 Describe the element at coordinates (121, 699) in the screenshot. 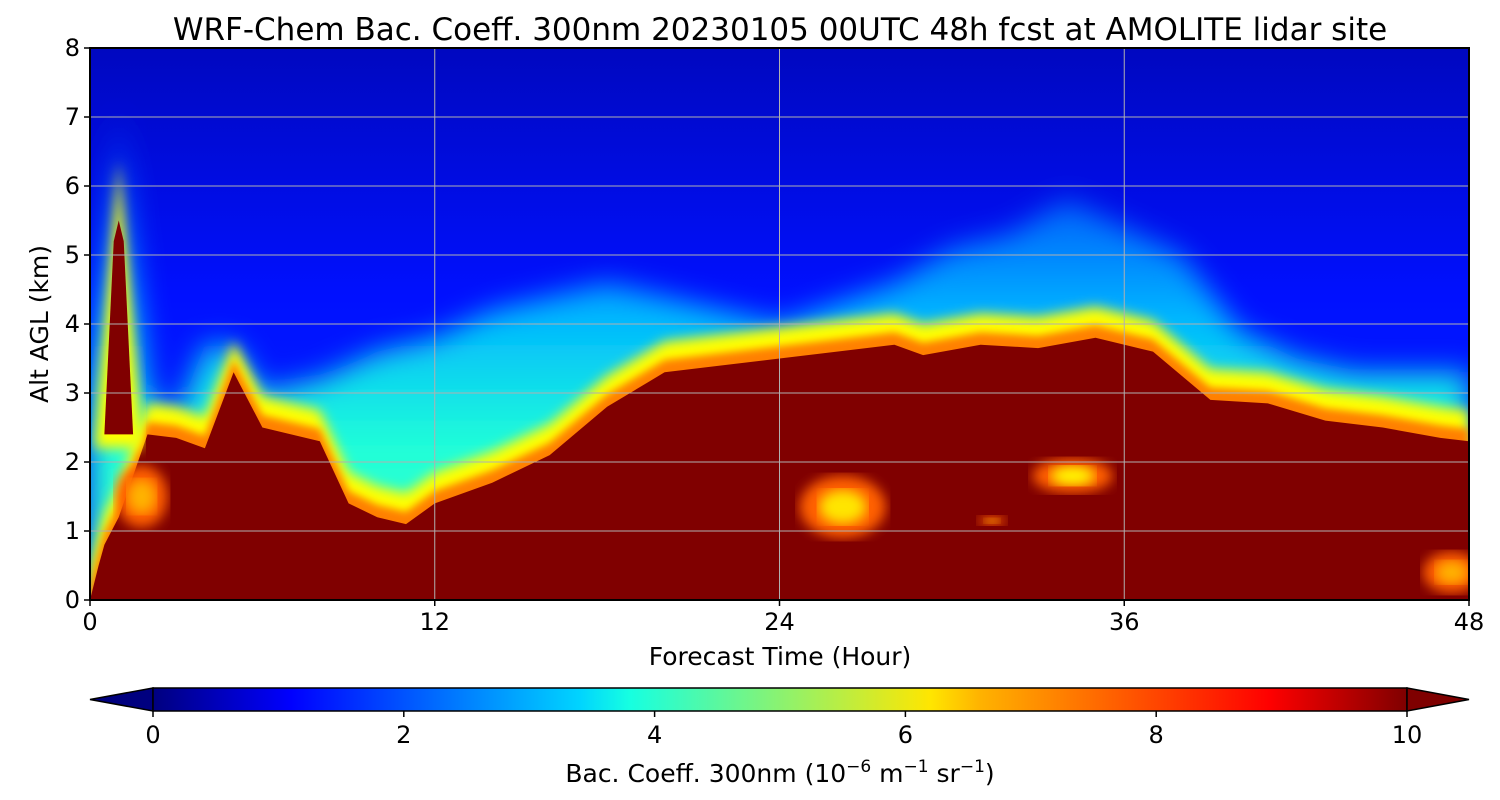

I see `colorbar-extend-low` at that location.